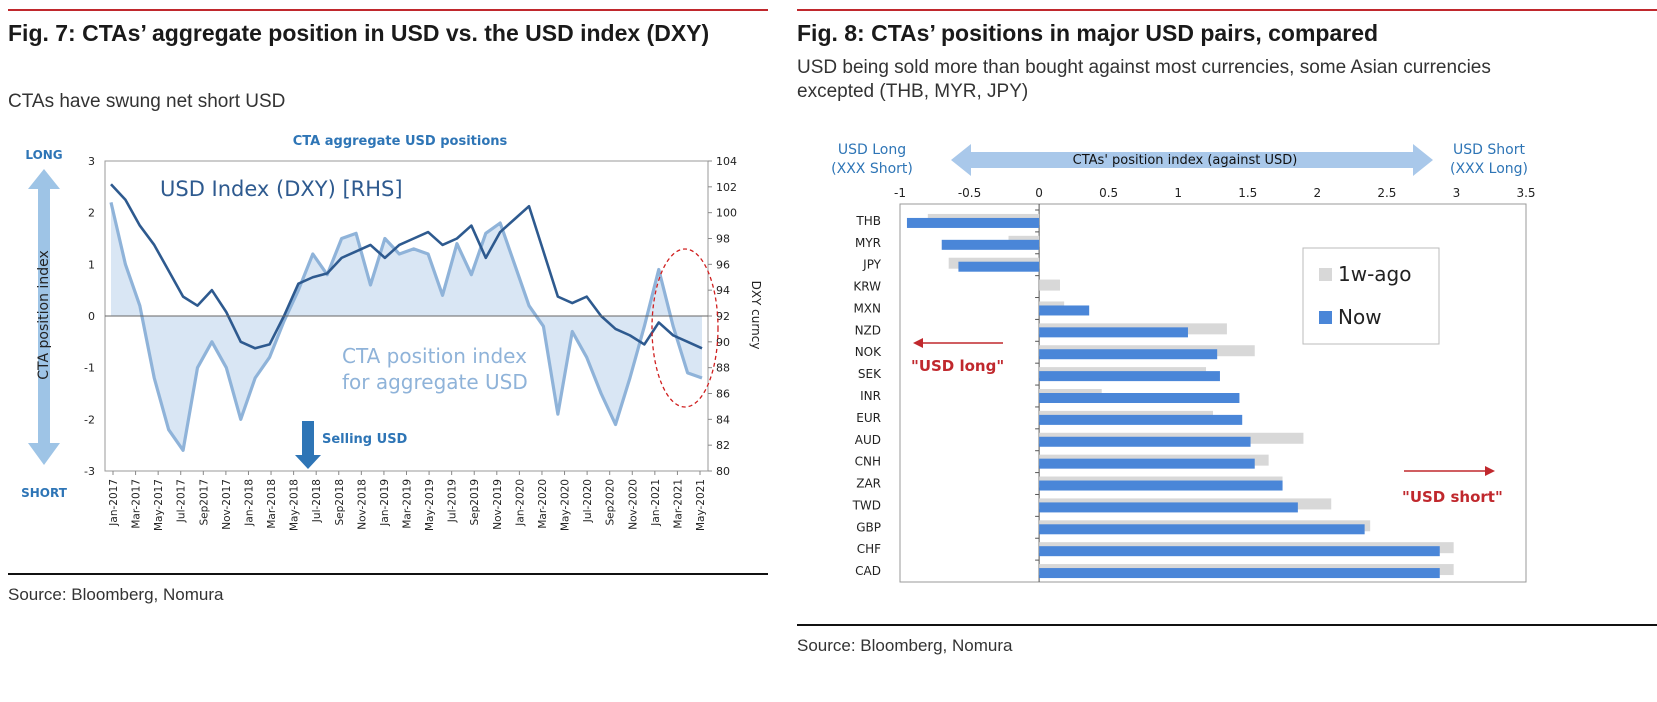 The image size is (1657, 702). Describe the element at coordinates (114, 503) in the screenshot. I see `fig7-xtick: Jan-2017` at that location.